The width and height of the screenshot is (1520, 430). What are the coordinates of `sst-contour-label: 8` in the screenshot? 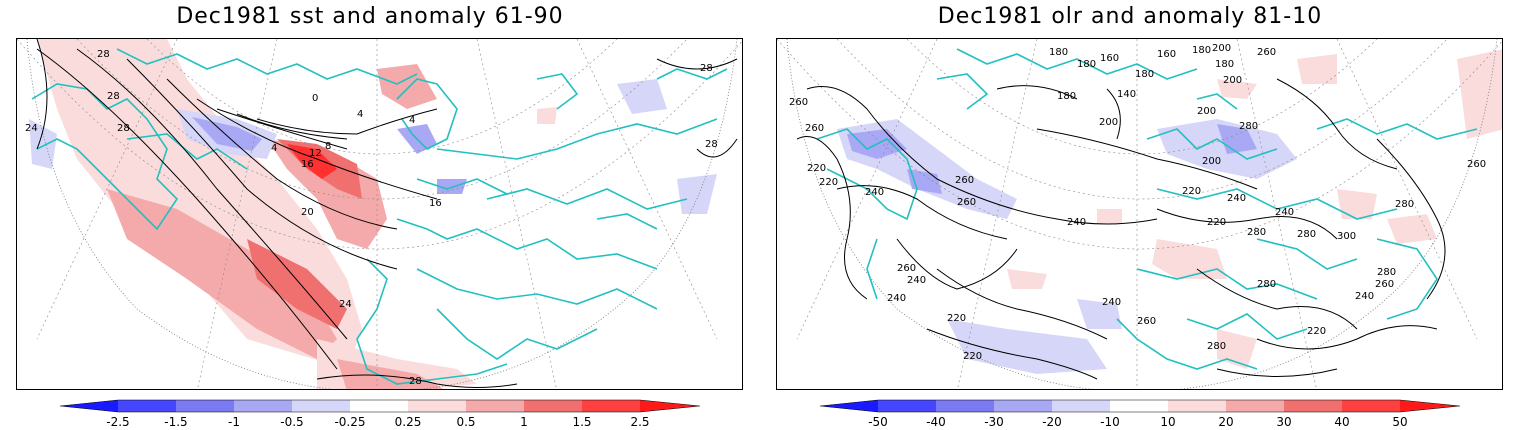 It's located at (328, 146).